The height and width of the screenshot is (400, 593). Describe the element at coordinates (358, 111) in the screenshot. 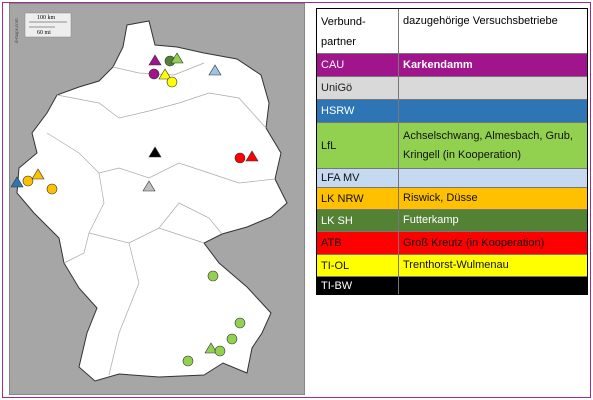

I see `partner-cell: HSRW` at that location.